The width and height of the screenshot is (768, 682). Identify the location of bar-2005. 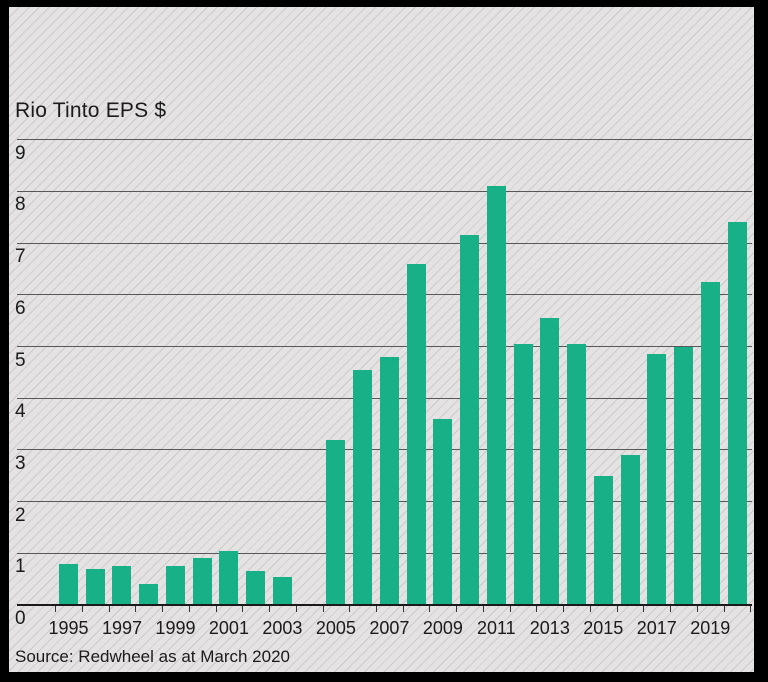
(336, 522).